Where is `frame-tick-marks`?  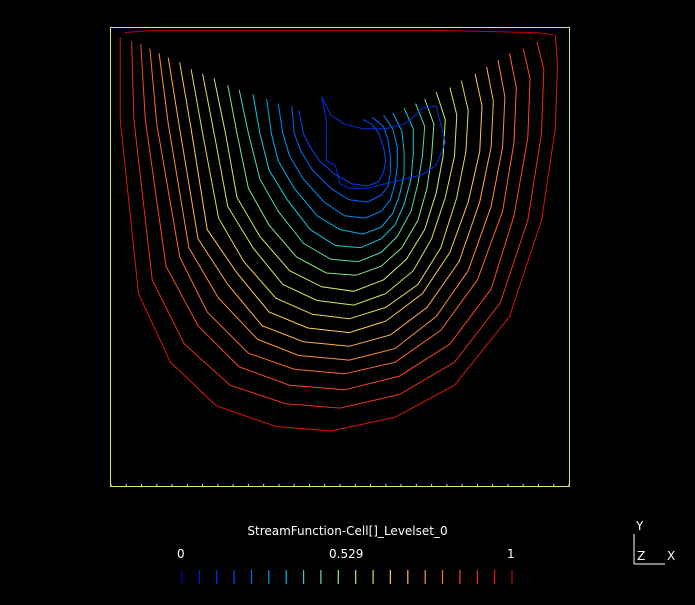
frame-tick-marks is located at coordinates (340, 485).